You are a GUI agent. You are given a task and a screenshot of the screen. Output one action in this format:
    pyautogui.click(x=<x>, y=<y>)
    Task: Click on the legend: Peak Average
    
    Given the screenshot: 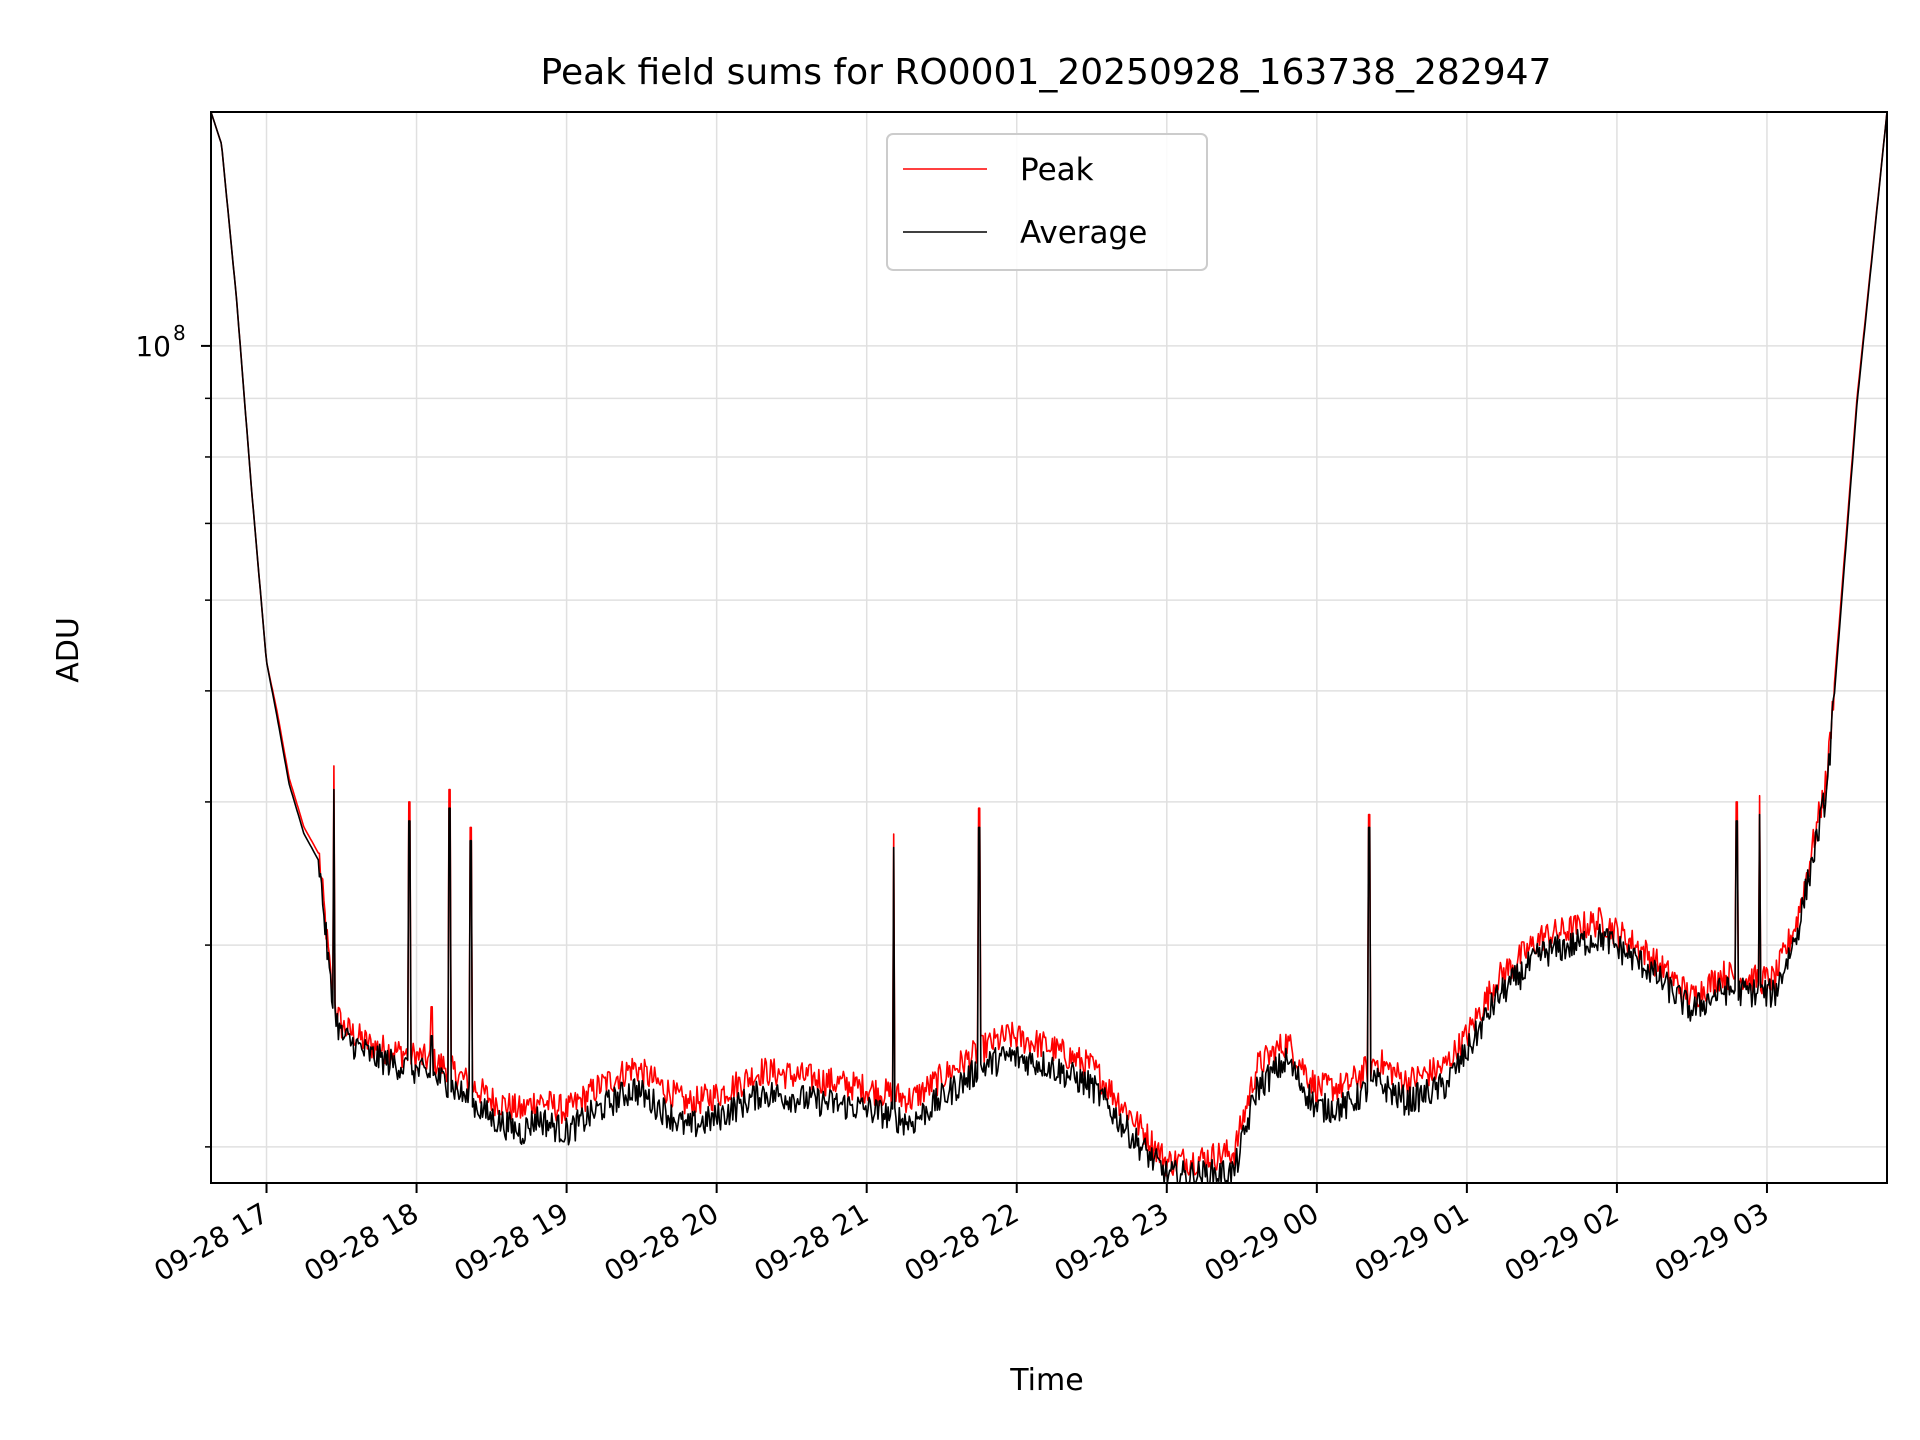 What is the action you would take?
    pyautogui.click(x=1047, y=202)
    